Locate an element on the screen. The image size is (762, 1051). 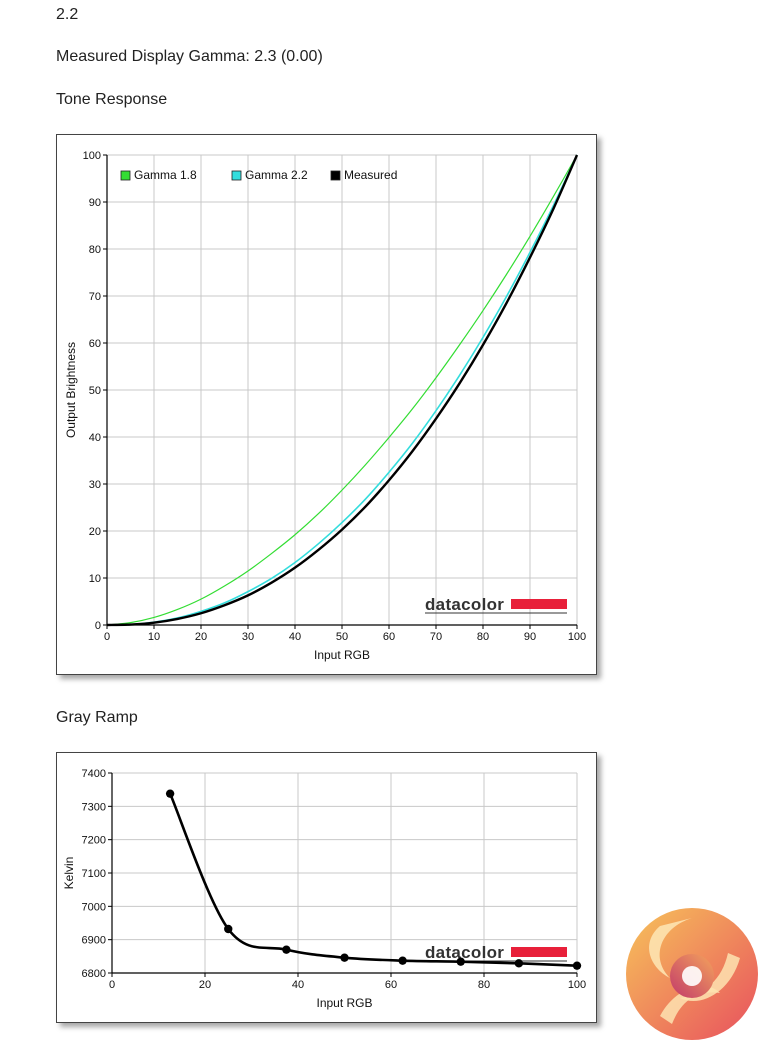
gray-ramp-line is located at coordinates (373, 880).